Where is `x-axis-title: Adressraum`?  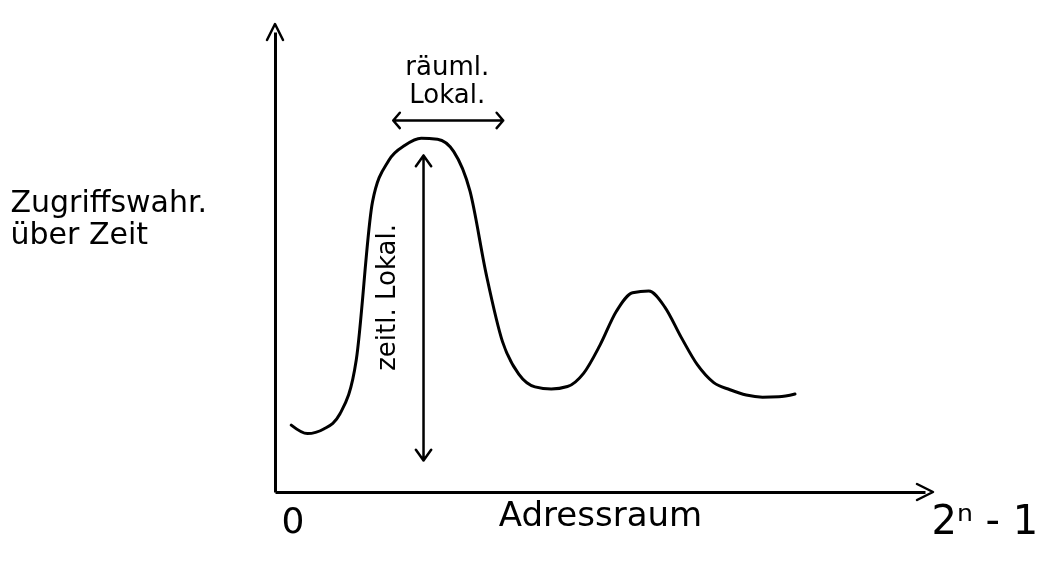
x-axis-title: Adressraum is located at coordinates (600, 513).